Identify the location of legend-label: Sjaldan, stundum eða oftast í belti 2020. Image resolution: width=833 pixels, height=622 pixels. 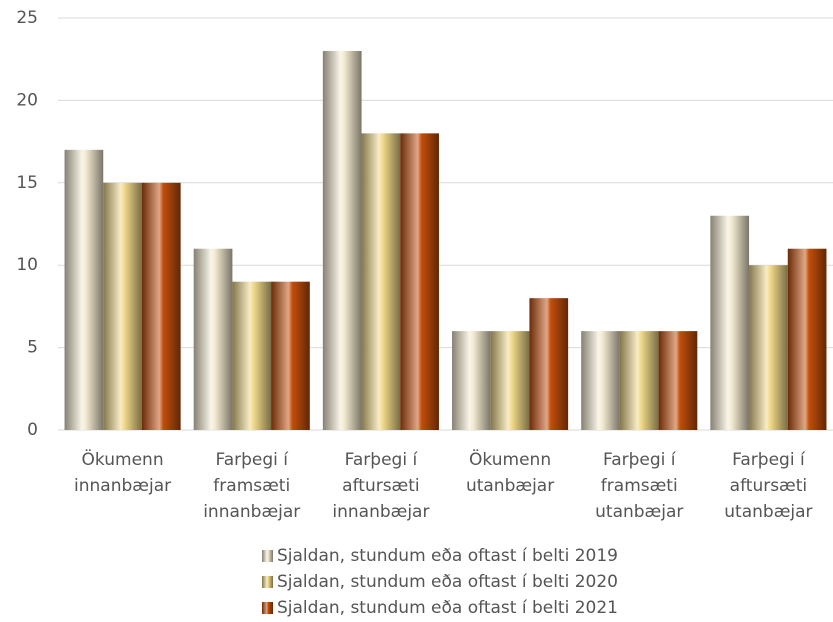
(447, 582).